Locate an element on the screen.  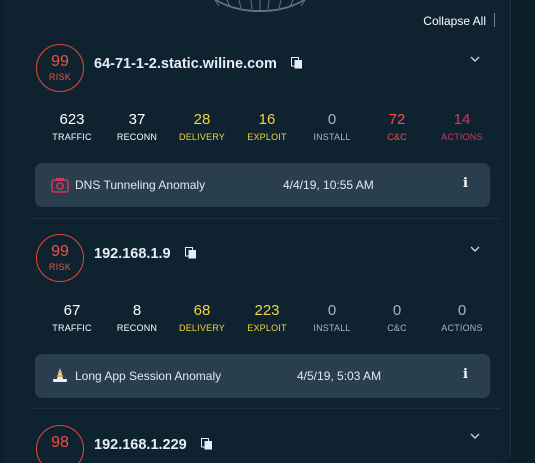
scroll-indicator is located at coordinates (494, 20).